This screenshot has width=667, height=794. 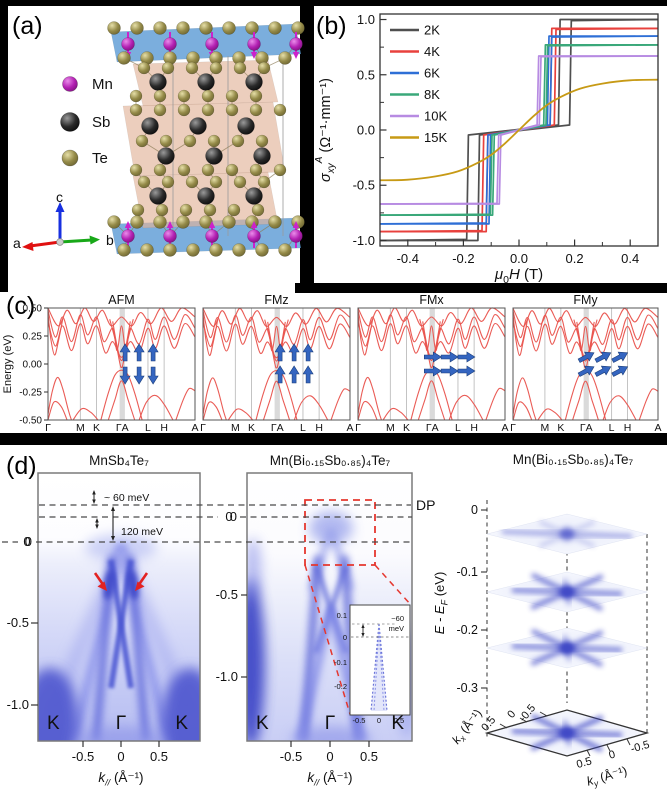 I want to click on arpes-left-panel: K Γ K 0 -0.5 -1.0 -0.5 0 0.5, so click(x=104, y=630).